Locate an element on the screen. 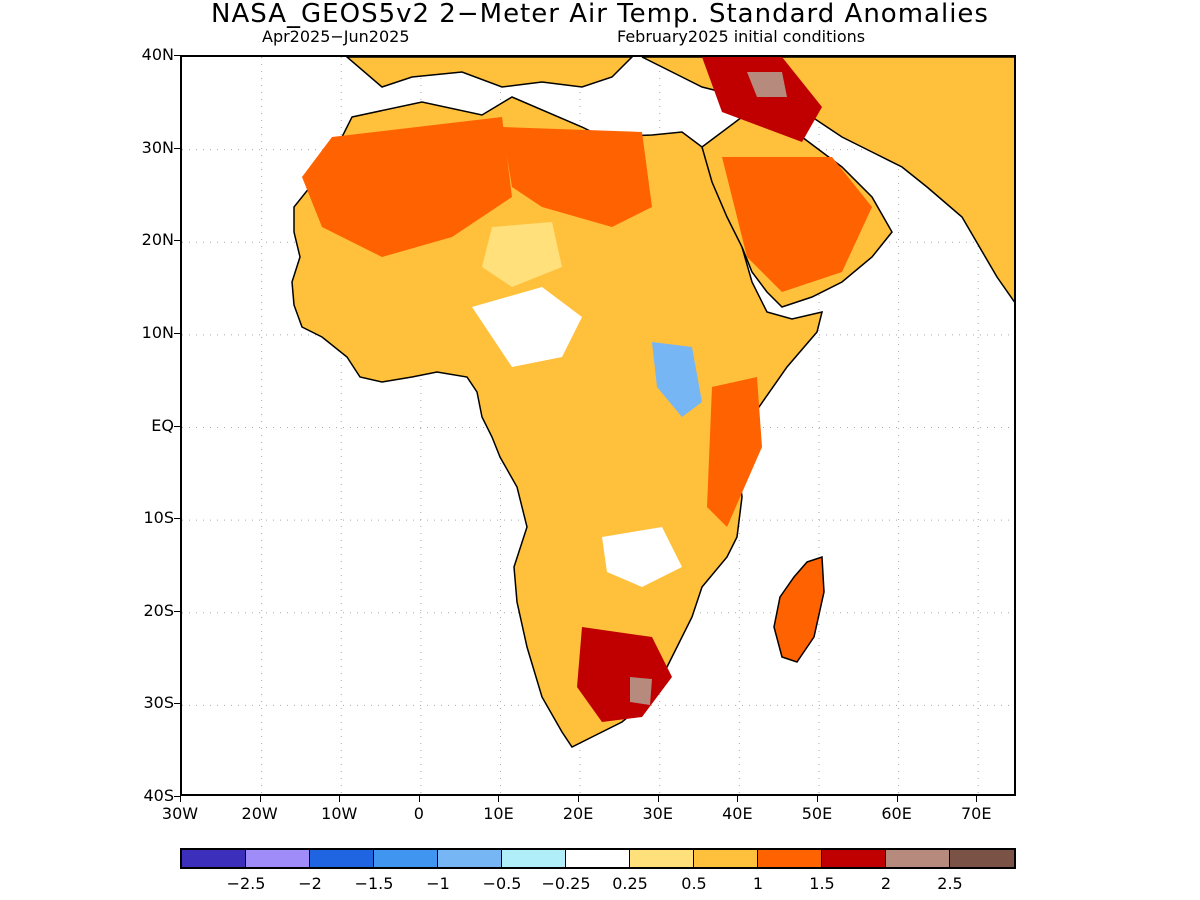  lat-tick-label: 30S is located at coordinates (158, 703).